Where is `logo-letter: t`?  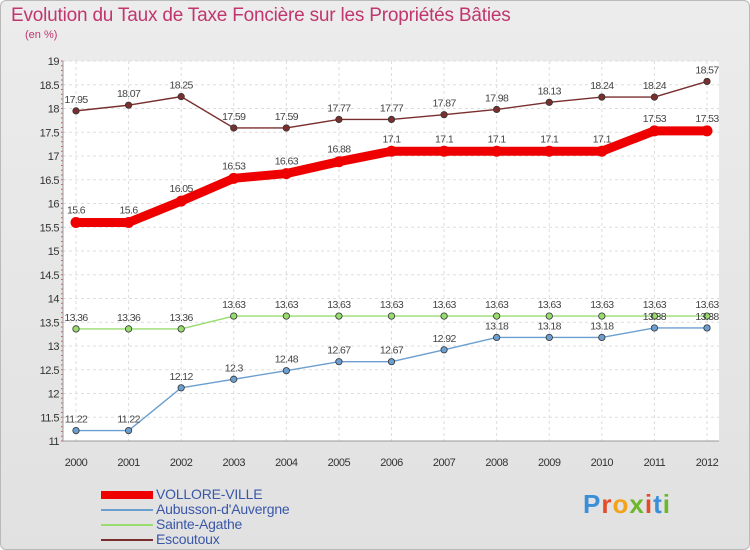 logo-letter: t is located at coordinates (658, 504).